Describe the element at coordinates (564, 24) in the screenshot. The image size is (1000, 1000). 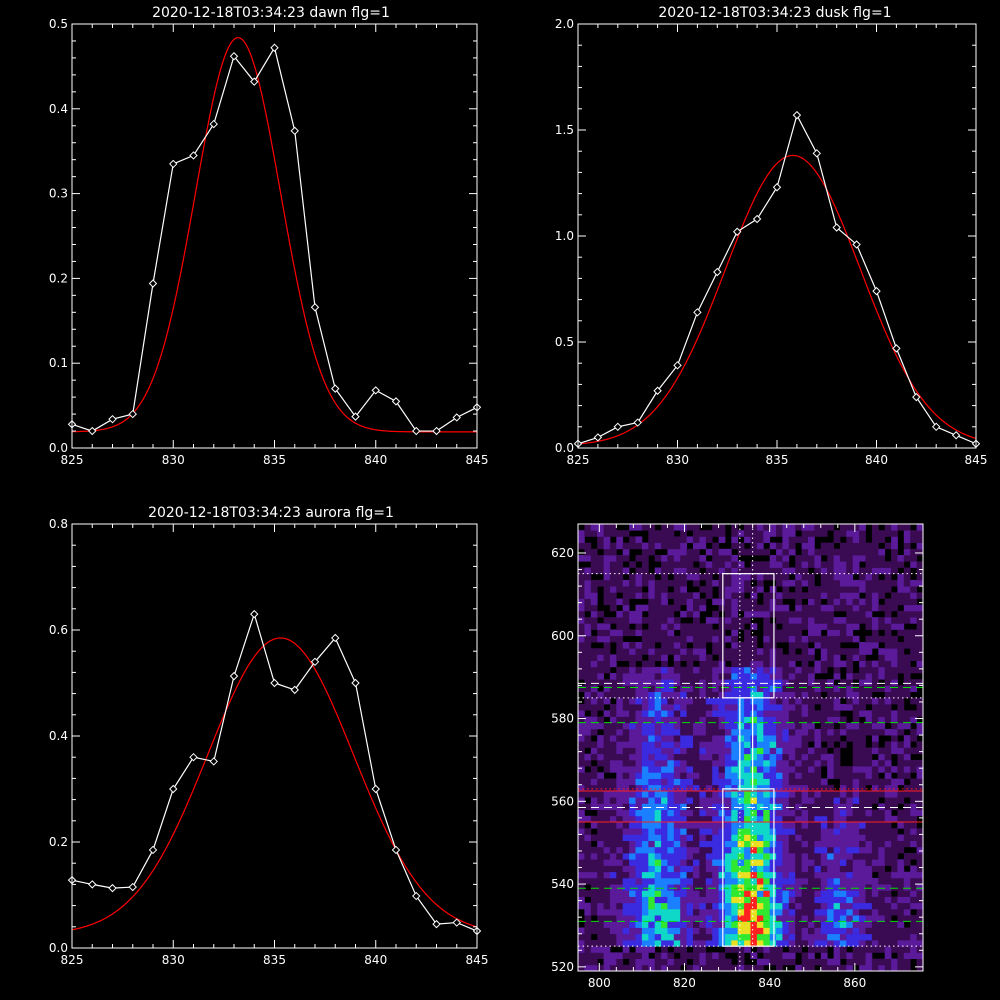
I see `y-tick-label: 2.0` at that location.